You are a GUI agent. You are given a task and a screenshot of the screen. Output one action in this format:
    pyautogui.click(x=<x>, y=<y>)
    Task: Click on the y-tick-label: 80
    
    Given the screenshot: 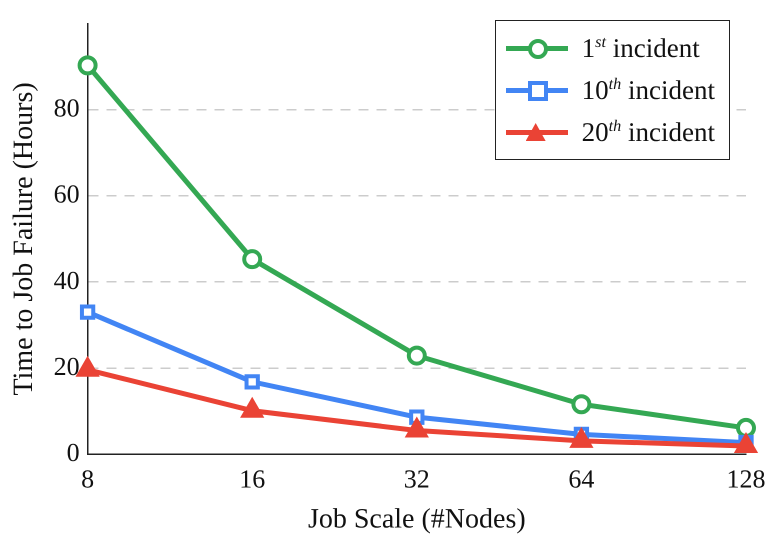 What is the action you would take?
    pyautogui.click(x=67, y=108)
    